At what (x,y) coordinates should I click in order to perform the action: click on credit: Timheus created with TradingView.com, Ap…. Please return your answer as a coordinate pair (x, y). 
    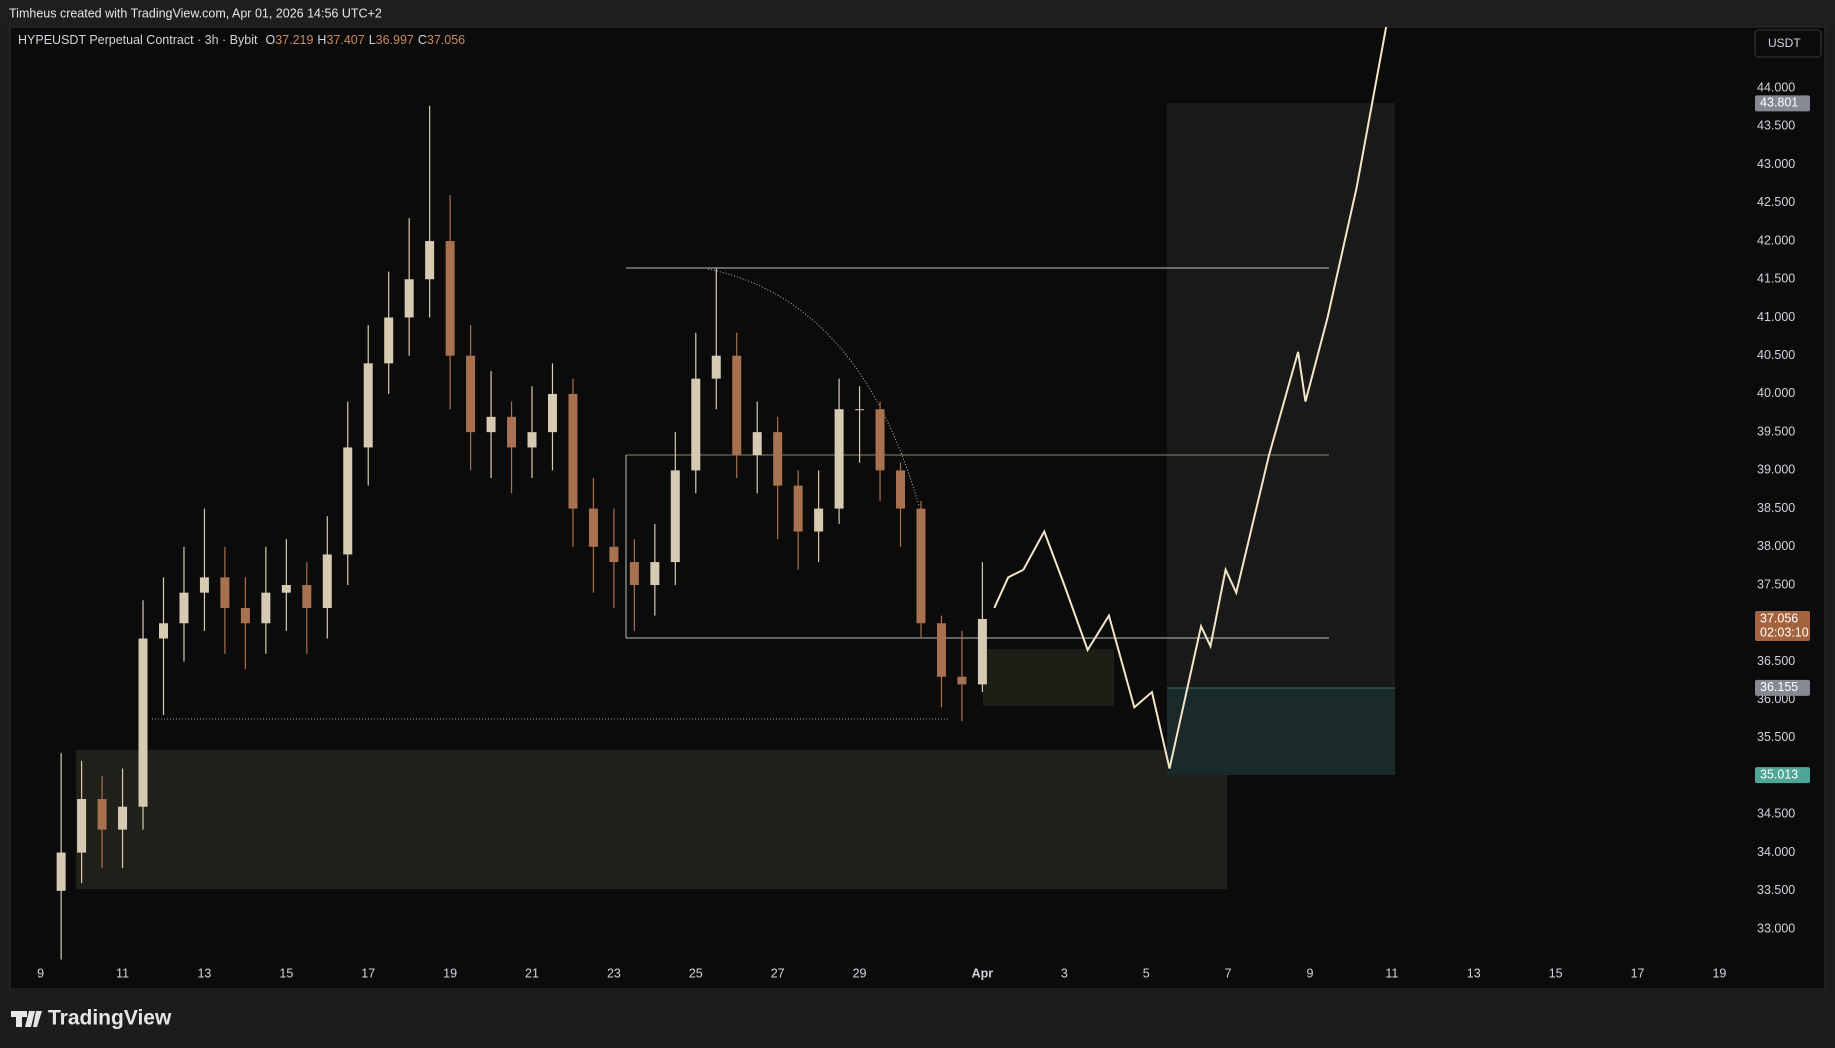
    Looking at the image, I should click on (195, 13).